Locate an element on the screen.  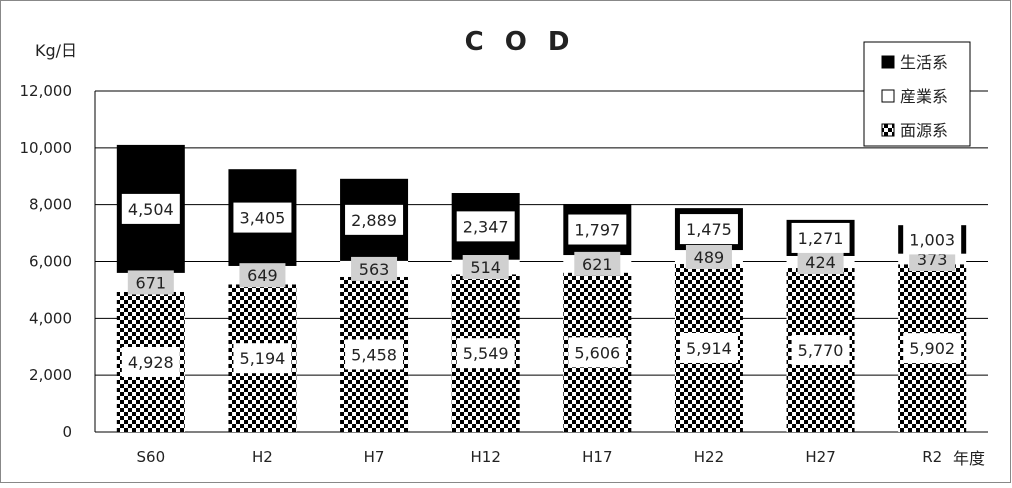
data-label: 1,003 is located at coordinates (932, 239).